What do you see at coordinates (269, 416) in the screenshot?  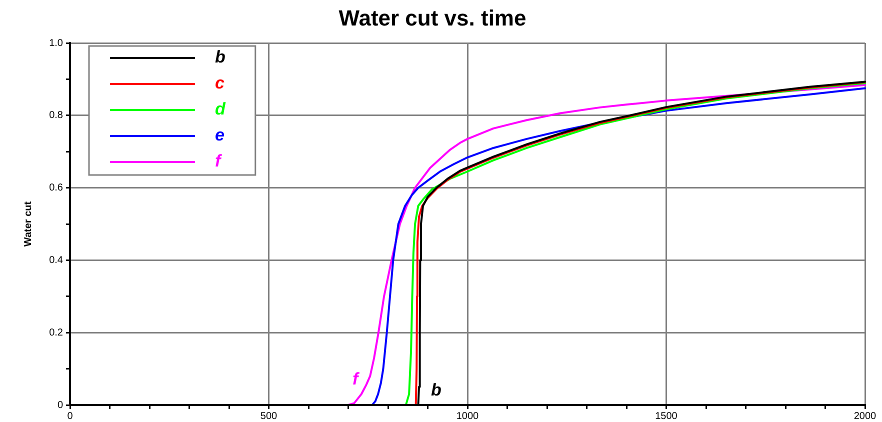 I see `x-tick-label: 500` at bounding box center [269, 416].